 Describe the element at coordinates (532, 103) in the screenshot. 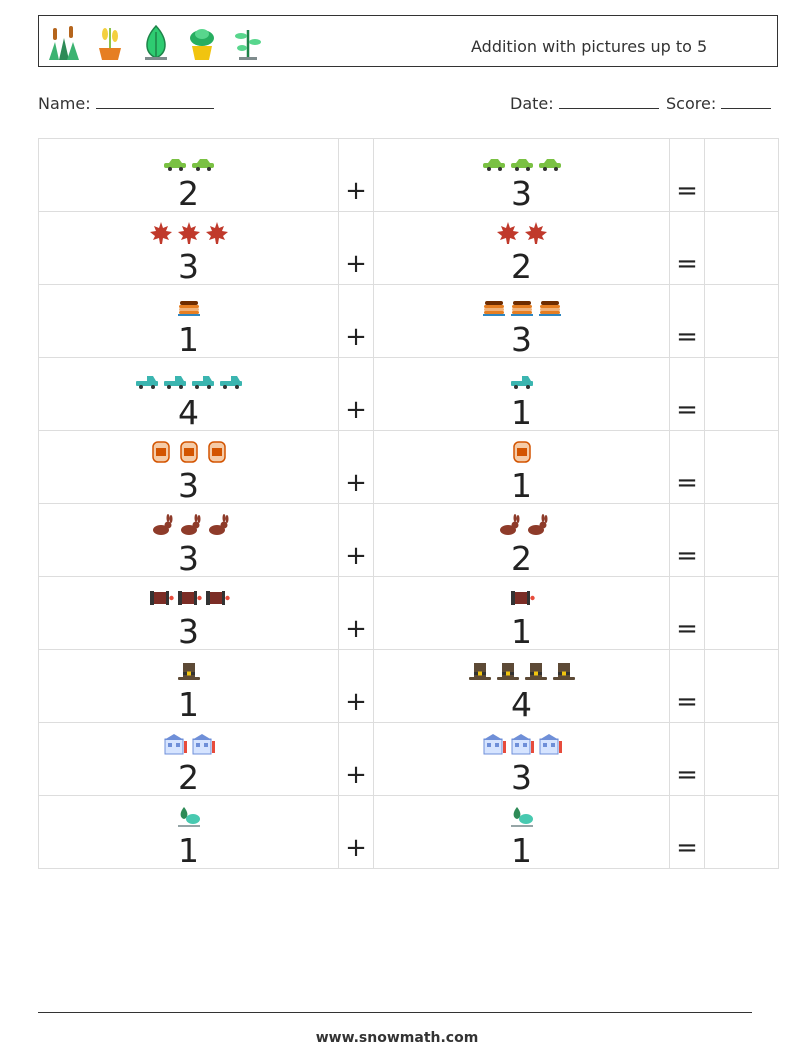

I see `date-label: Date:` at that location.